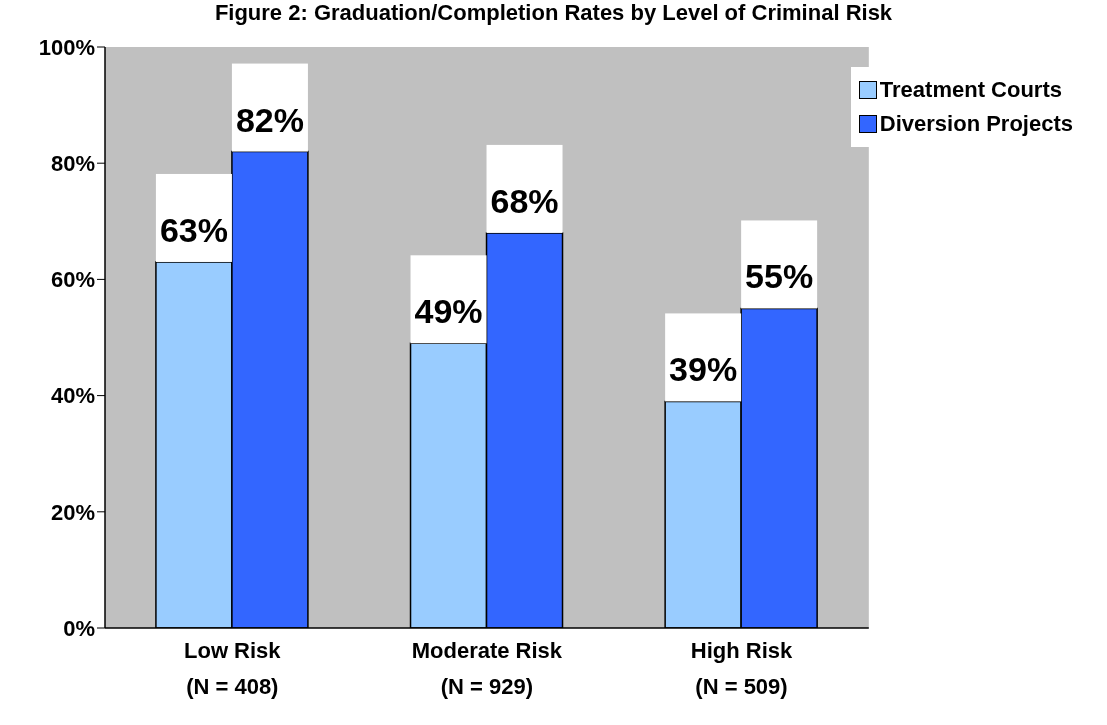 This screenshot has height=725, width=1107. What do you see at coordinates (72, 396) in the screenshot?
I see `y-tick-label: 40%` at bounding box center [72, 396].